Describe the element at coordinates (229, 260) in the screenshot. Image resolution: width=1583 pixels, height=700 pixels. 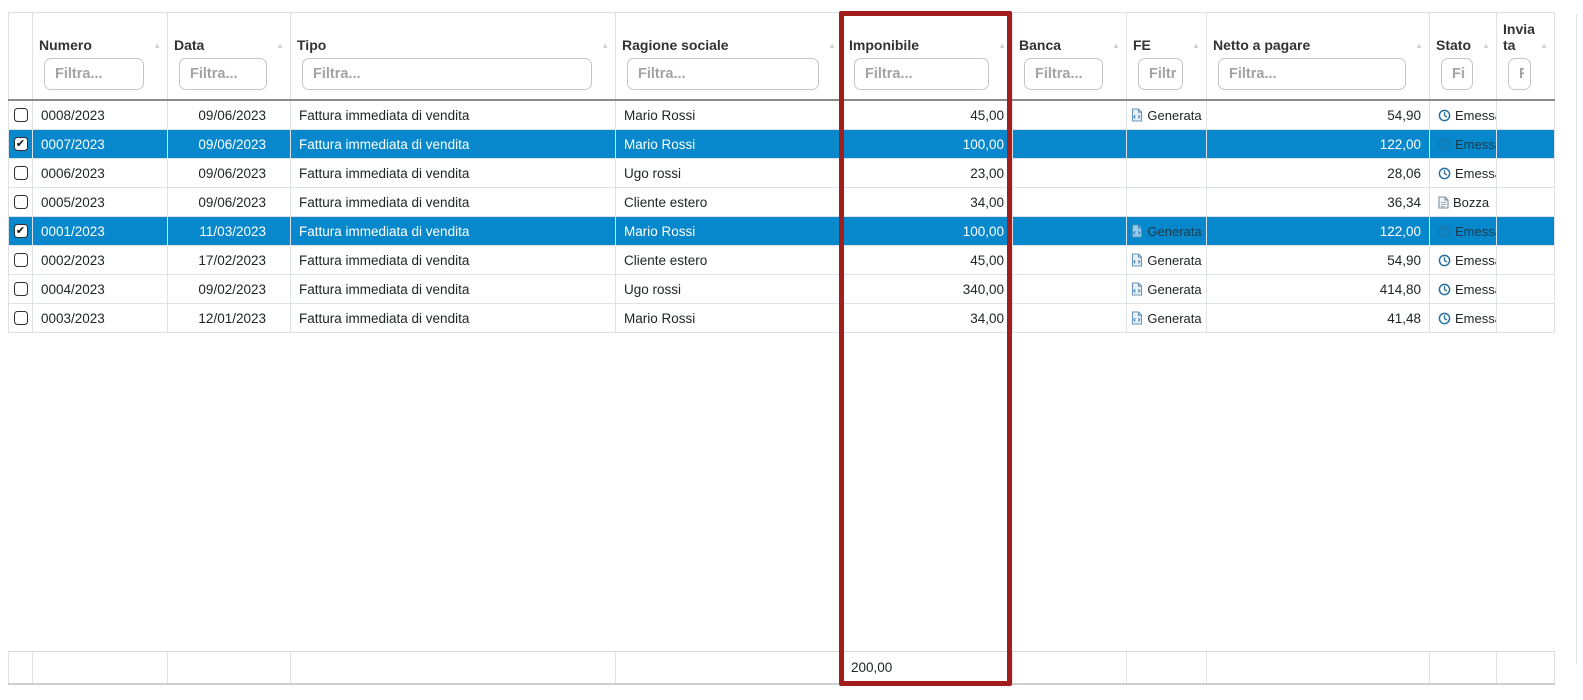
I see `cell-data: 17/02/2023` at that location.